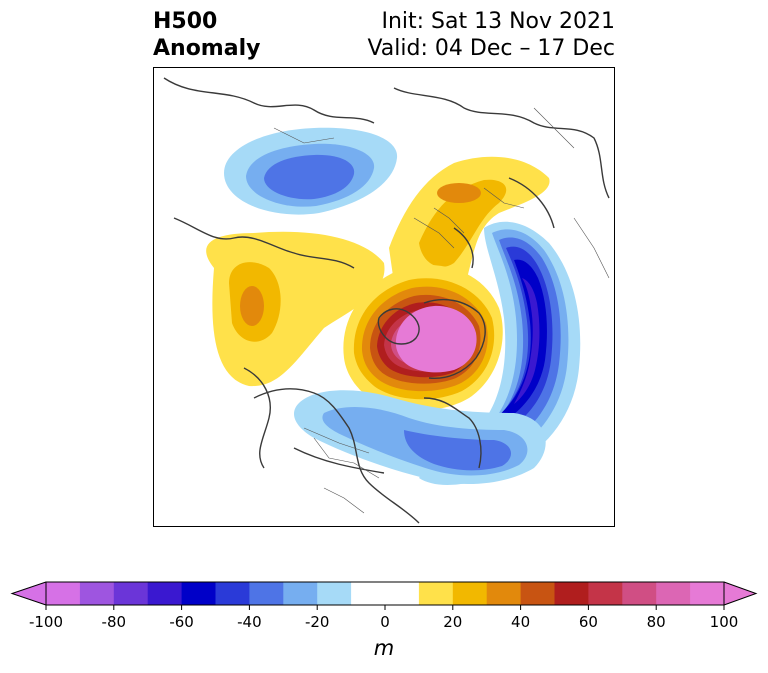  Describe the element at coordinates (185, 21) in the screenshot. I see `title-line-1: H500` at that location.